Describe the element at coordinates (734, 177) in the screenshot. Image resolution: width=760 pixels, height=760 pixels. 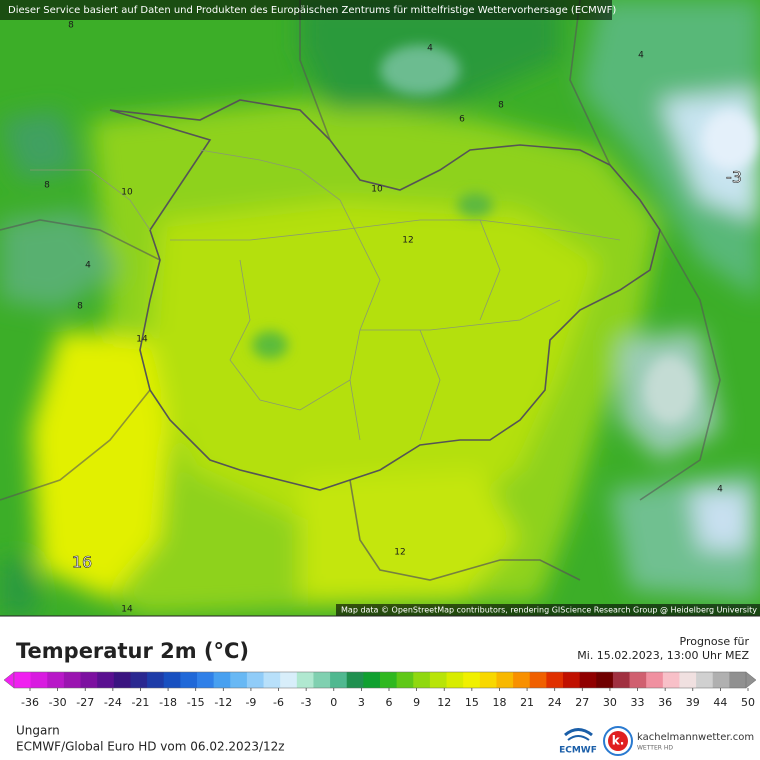
I see `contour-label: -3` at that location.